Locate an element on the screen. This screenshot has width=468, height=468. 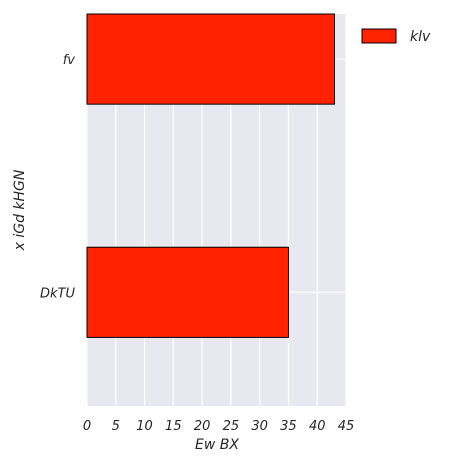
legend: klv is located at coordinates (396, 36).